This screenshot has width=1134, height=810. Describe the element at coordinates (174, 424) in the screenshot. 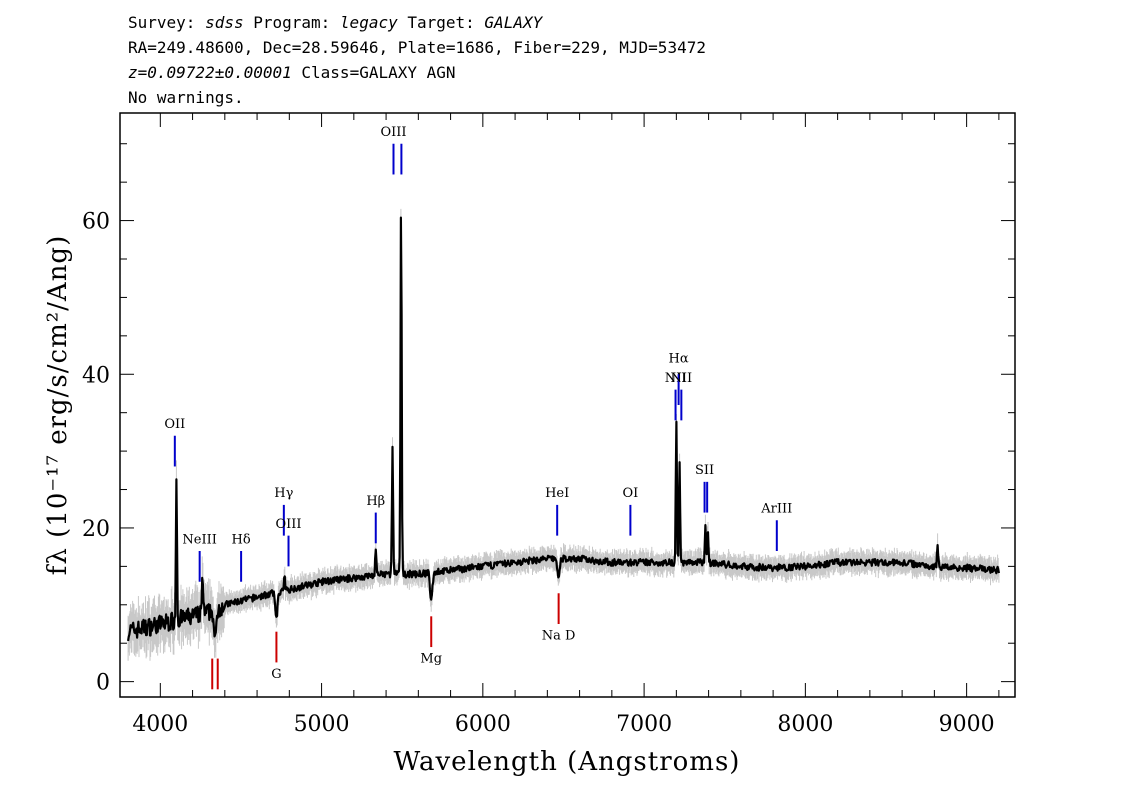

I see `emission-line-label: OII` at that location.